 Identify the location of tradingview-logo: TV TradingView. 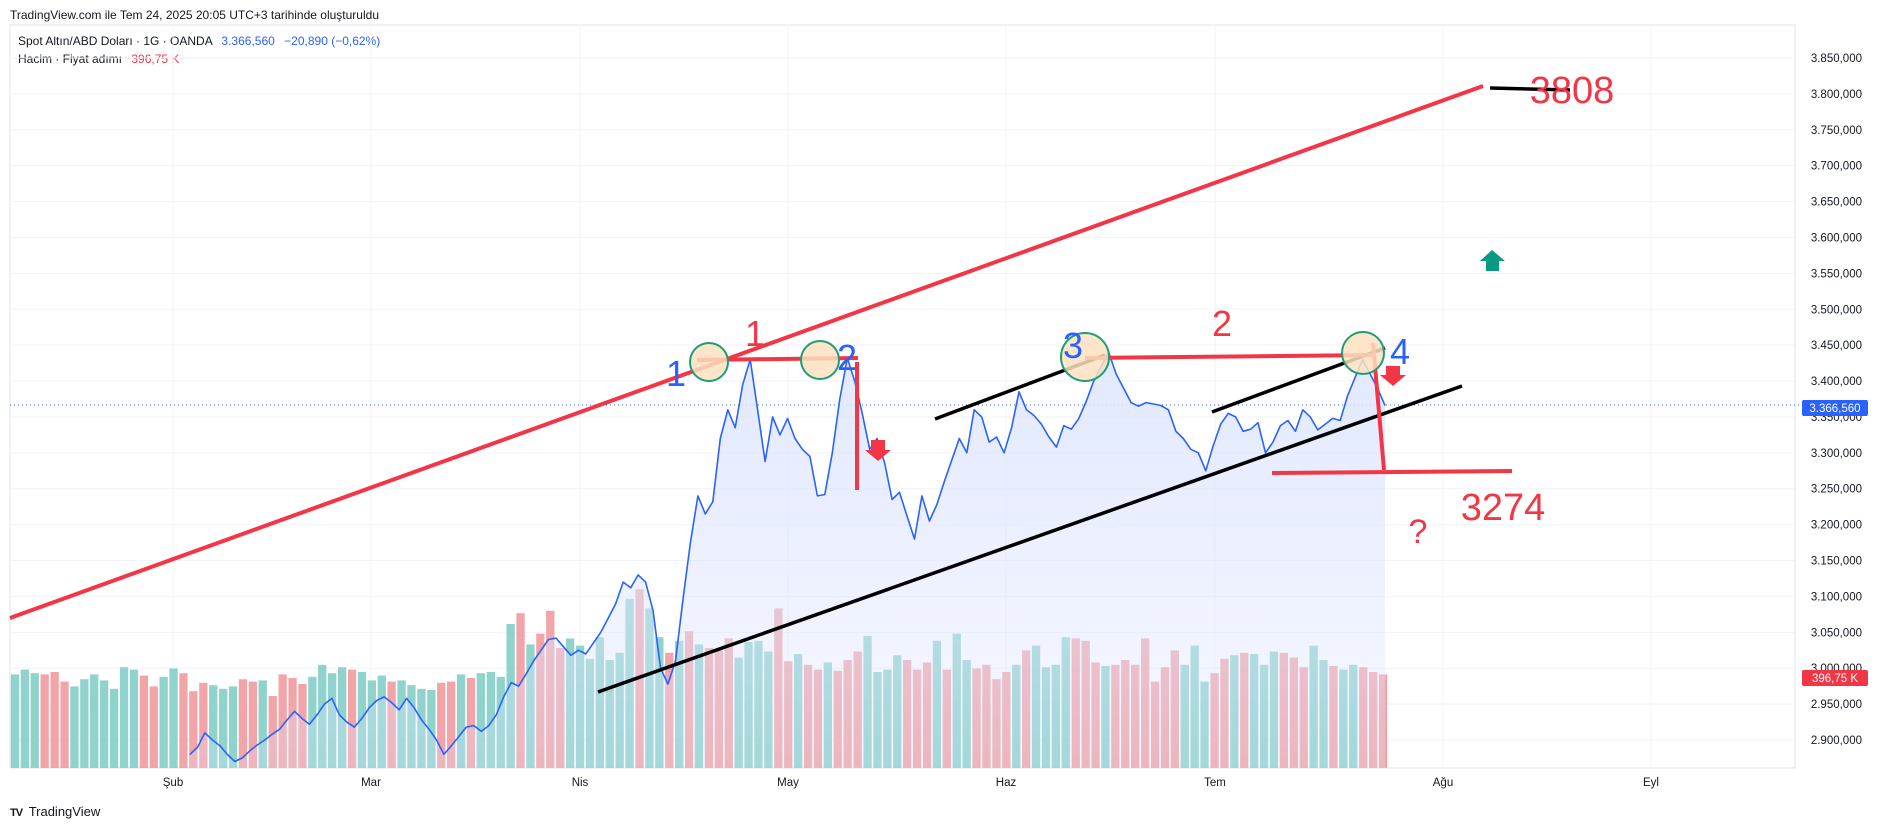
(55, 811).